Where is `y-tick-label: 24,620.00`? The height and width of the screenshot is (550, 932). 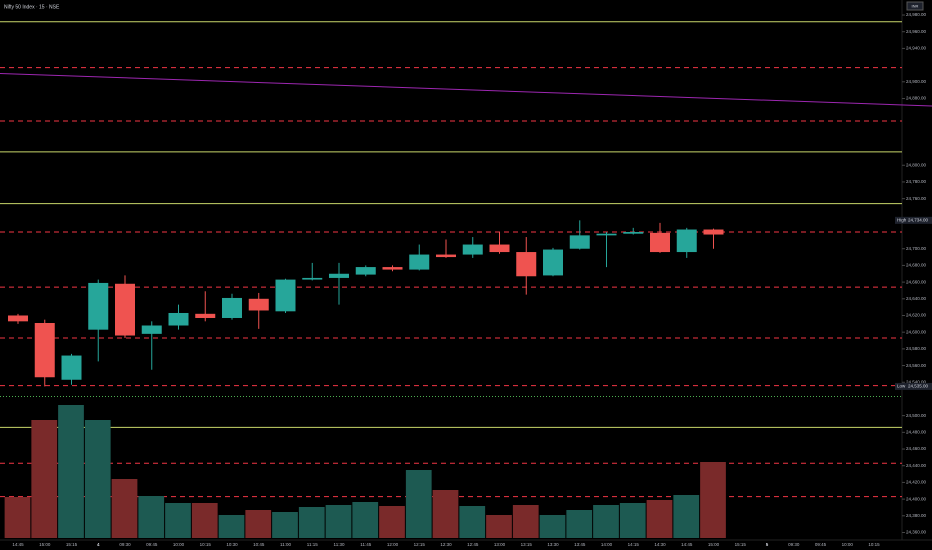 y-tick-label: 24,620.00 is located at coordinates (916, 315).